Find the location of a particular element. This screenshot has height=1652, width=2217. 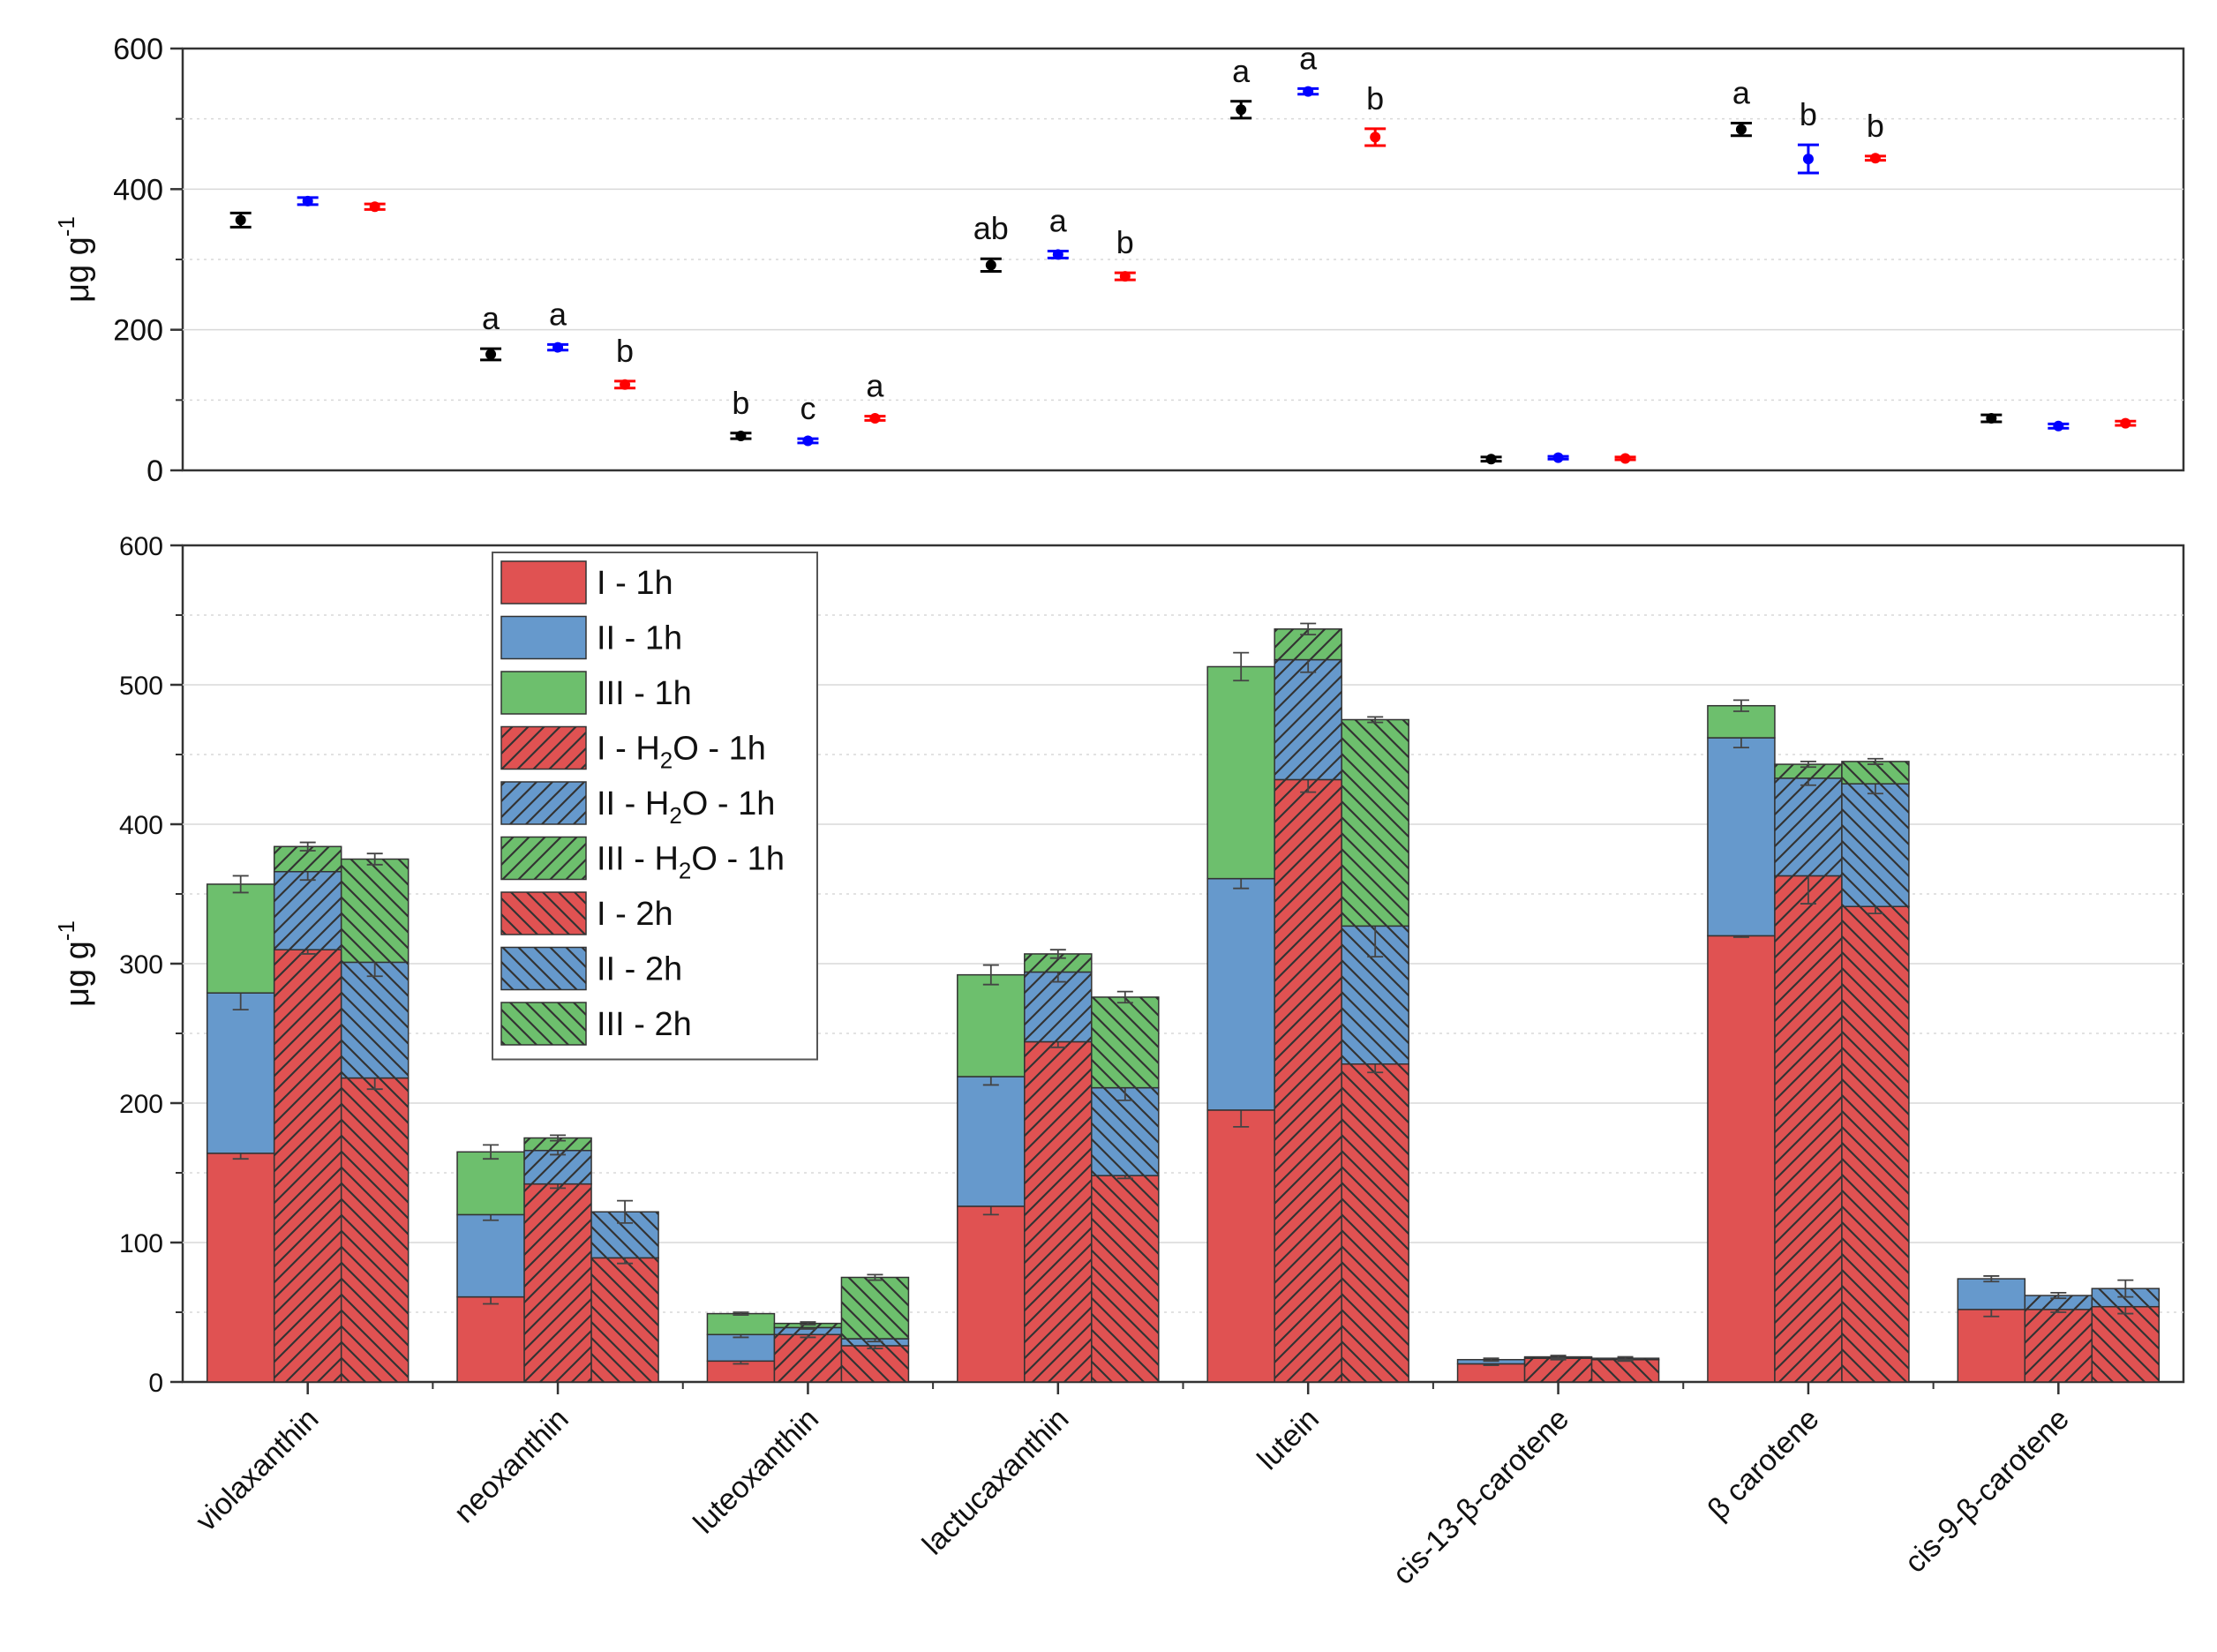

x-tick-label: cis-13-β-carotene is located at coordinates (1481, 1496).